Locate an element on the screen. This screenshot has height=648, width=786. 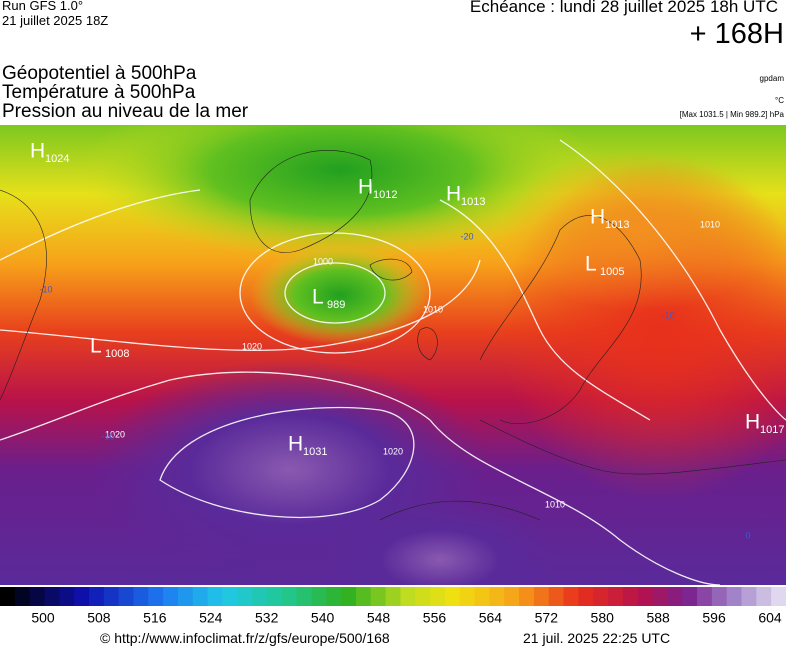
colorbar-tick-label: 572 is located at coordinates (547, 618).